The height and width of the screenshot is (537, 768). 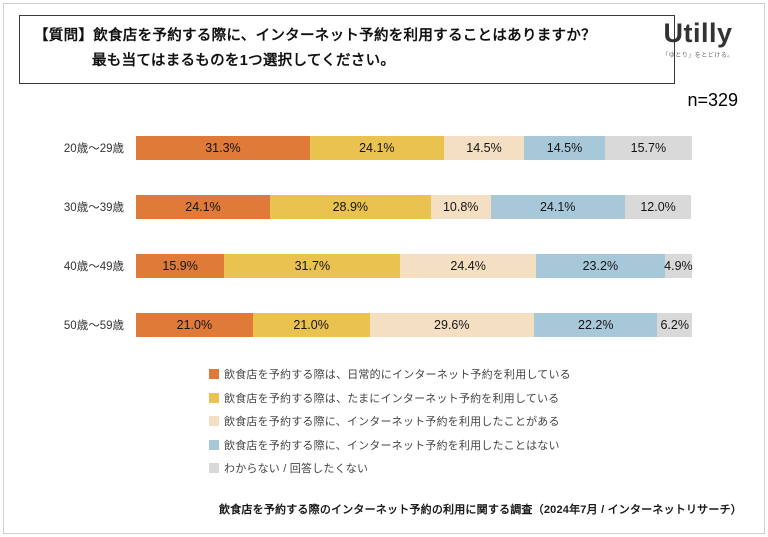 What do you see at coordinates (93, 267) in the screenshot?
I see `row-label: 40歳〜49歳` at bounding box center [93, 267].